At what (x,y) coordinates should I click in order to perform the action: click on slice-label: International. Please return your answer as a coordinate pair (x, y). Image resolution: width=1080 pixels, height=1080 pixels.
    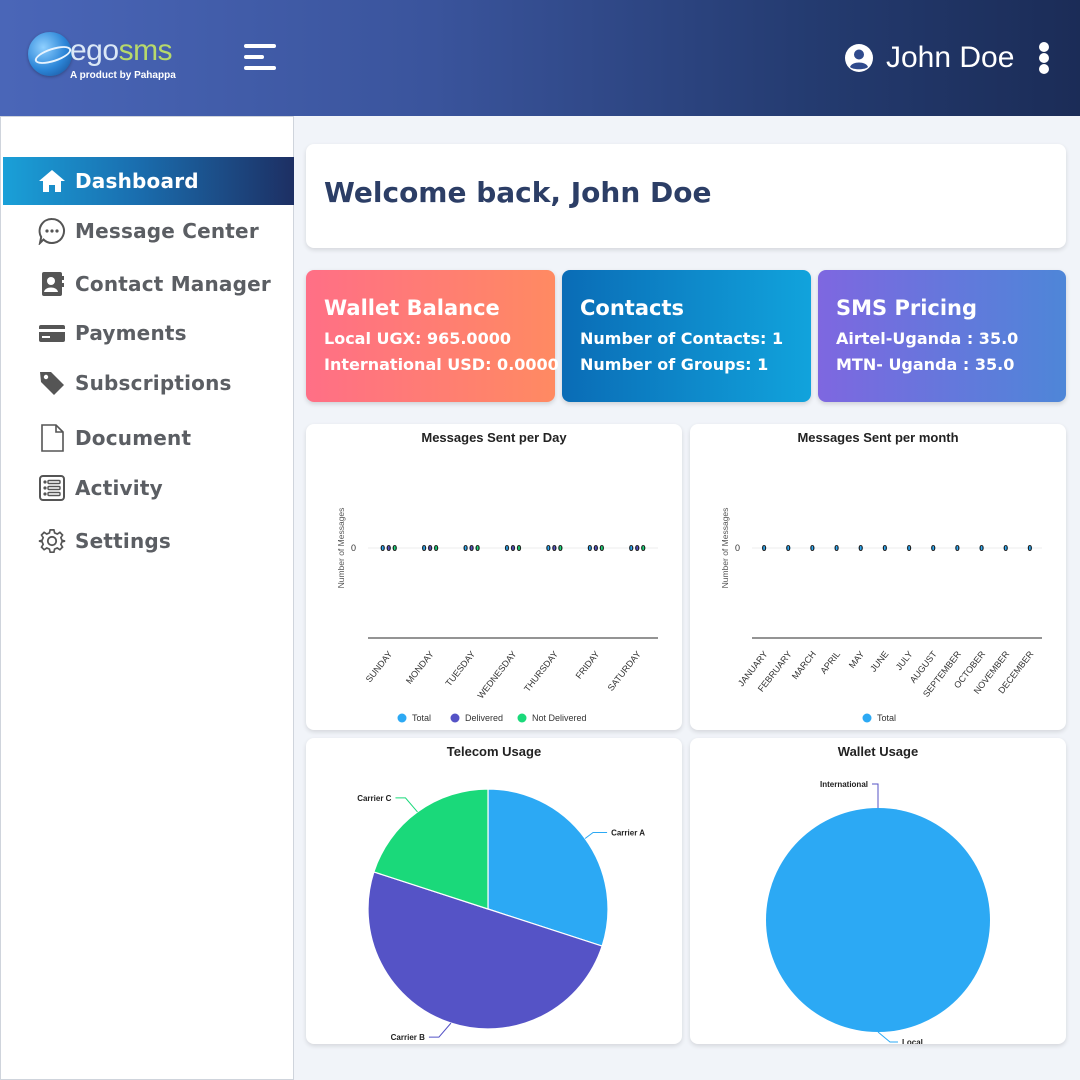
    Looking at the image, I should click on (844, 784).